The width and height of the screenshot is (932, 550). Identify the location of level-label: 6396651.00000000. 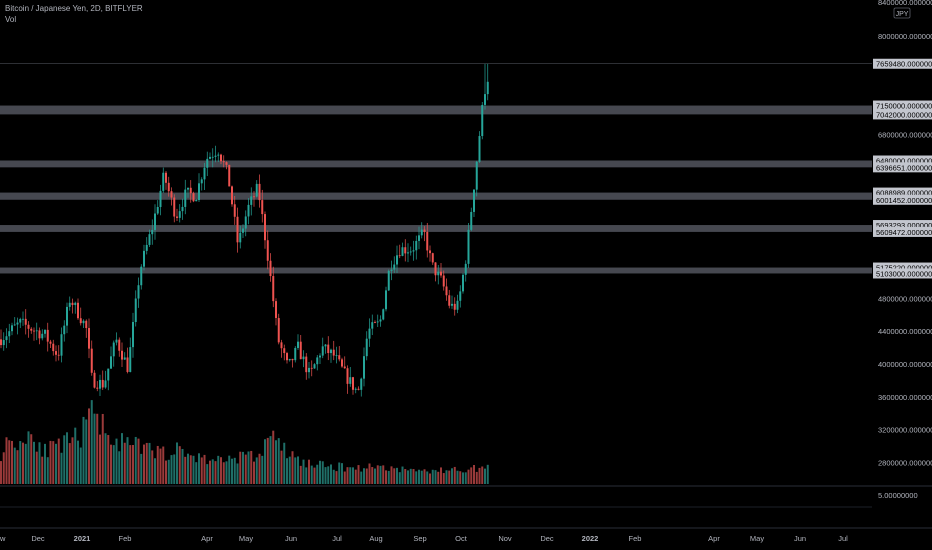
(904, 167).